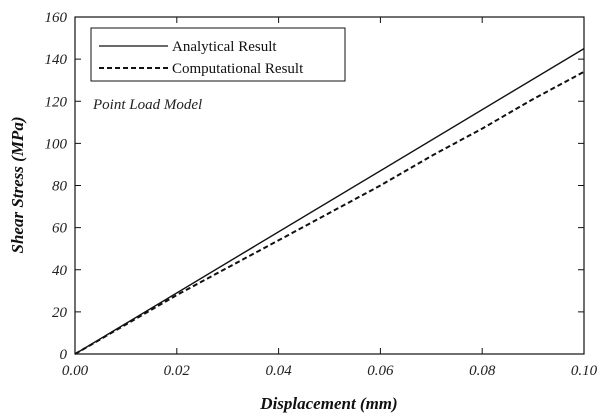 The height and width of the screenshot is (417, 601). I want to click on x-axis-title: Displacement (mm), so click(328, 403).